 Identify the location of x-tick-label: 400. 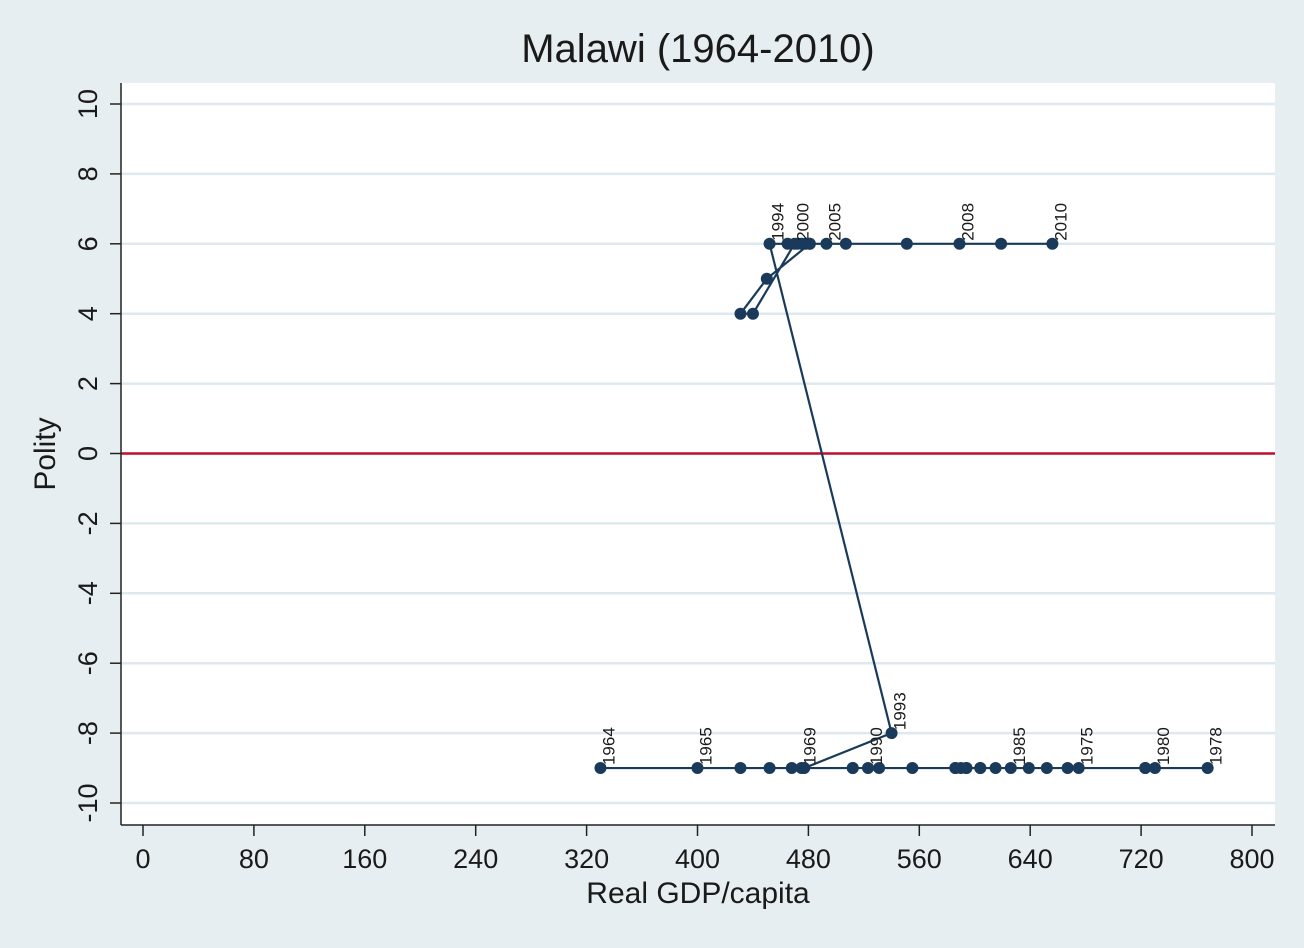
(697, 859).